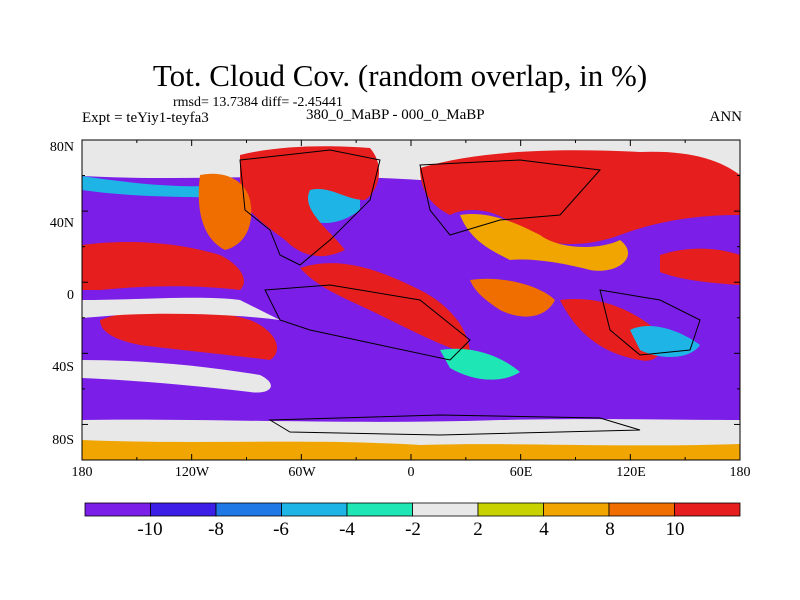 The height and width of the screenshot is (600, 800). Describe the element at coordinates (413, 529) in the screenshot. I see `colorbar-label-5: -2` at that location.